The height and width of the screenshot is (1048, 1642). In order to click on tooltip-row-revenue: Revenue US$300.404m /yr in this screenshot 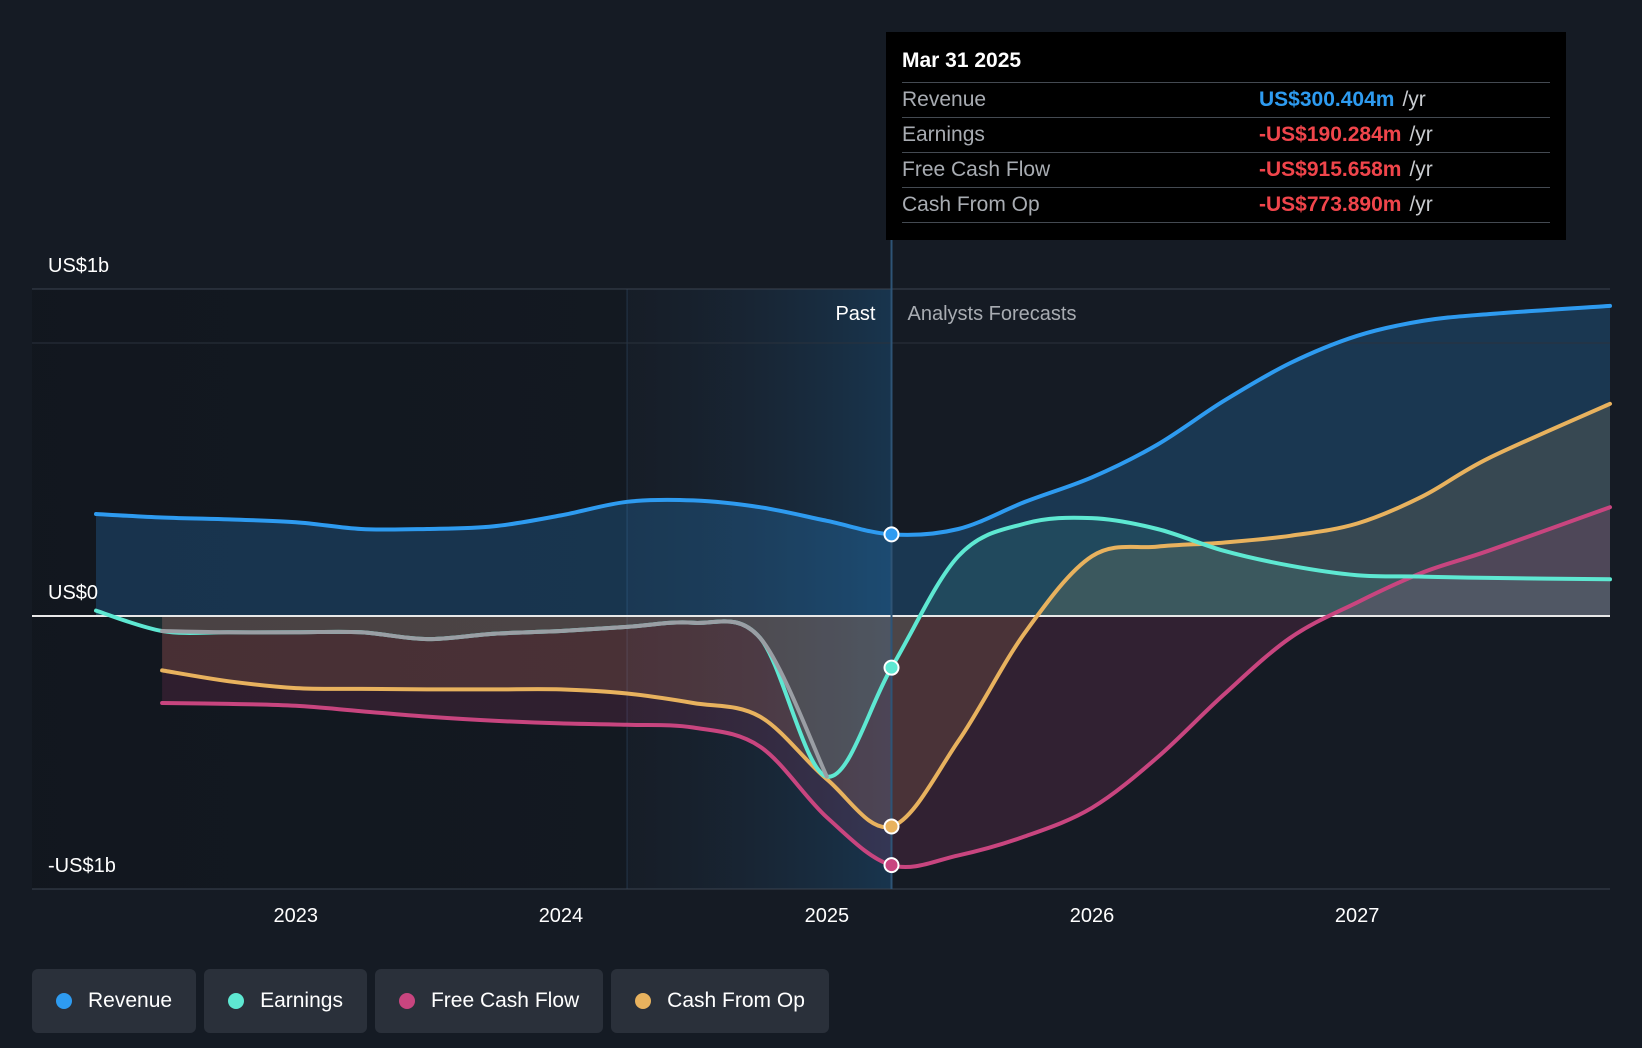, I will do `click(1226, 100)`.